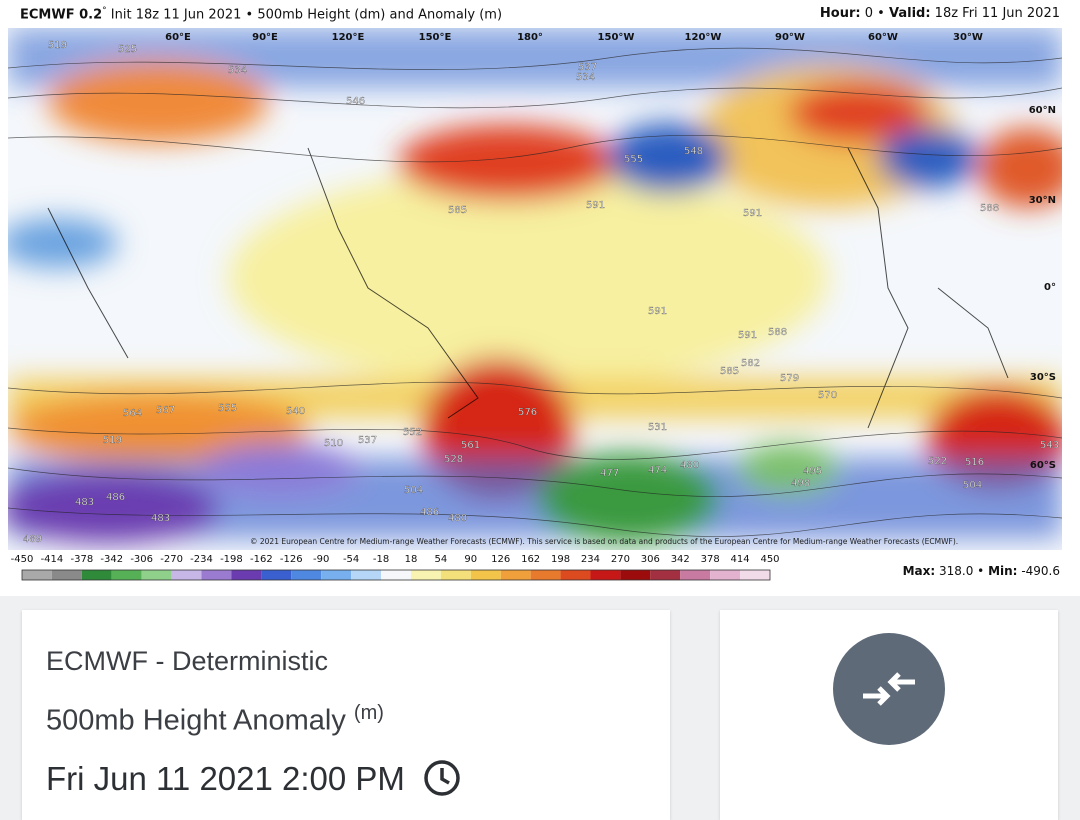 The height and width of the screenshot is (820, 1080). Describe the element at coordinates (889, 689) in the screenshot. I see `compare-button` at that location.